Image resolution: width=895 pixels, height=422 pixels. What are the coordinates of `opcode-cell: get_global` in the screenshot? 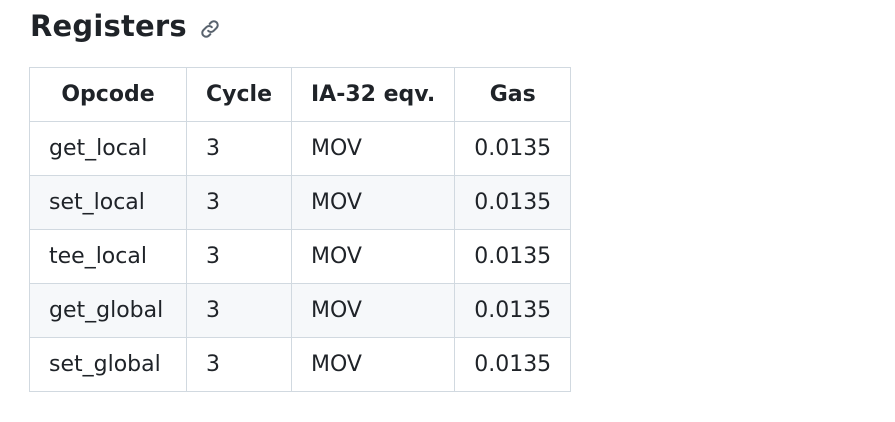 It's located at (108, 310).